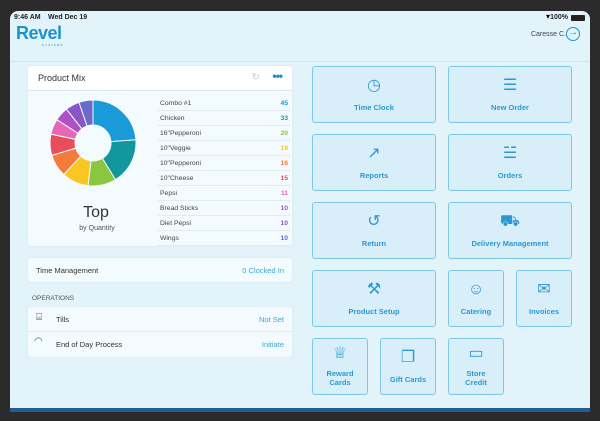 The image size is (600, 421). Describe the element at coordinates (255, 77) in the screenshot. I see `refresh-icon: ↻` at that location.